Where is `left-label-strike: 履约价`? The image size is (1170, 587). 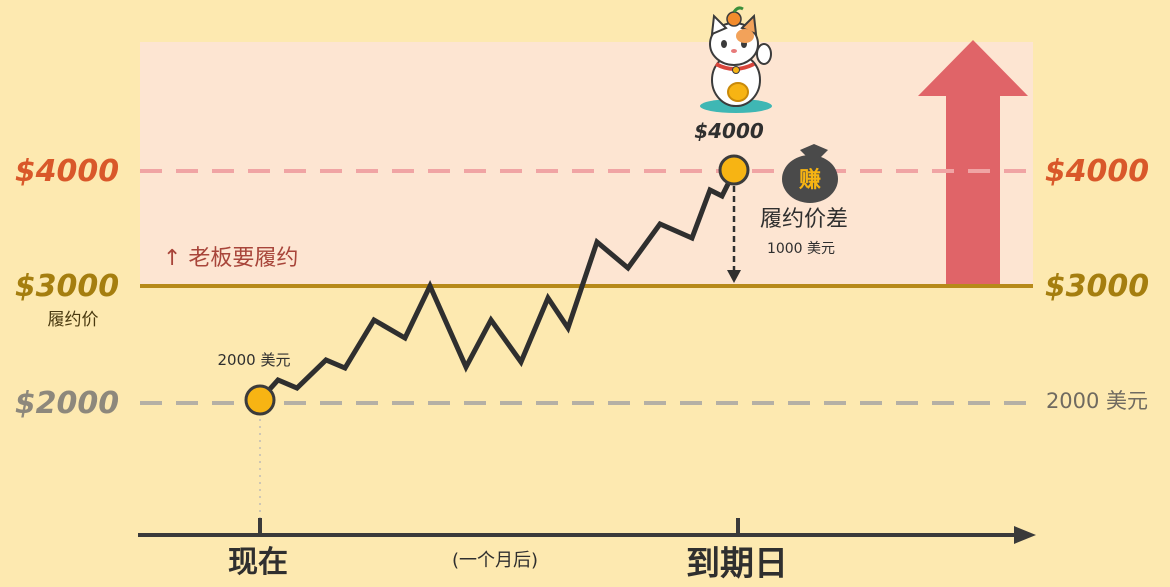 left-label-strike: 履约价 is located at coordinates (73, 320).